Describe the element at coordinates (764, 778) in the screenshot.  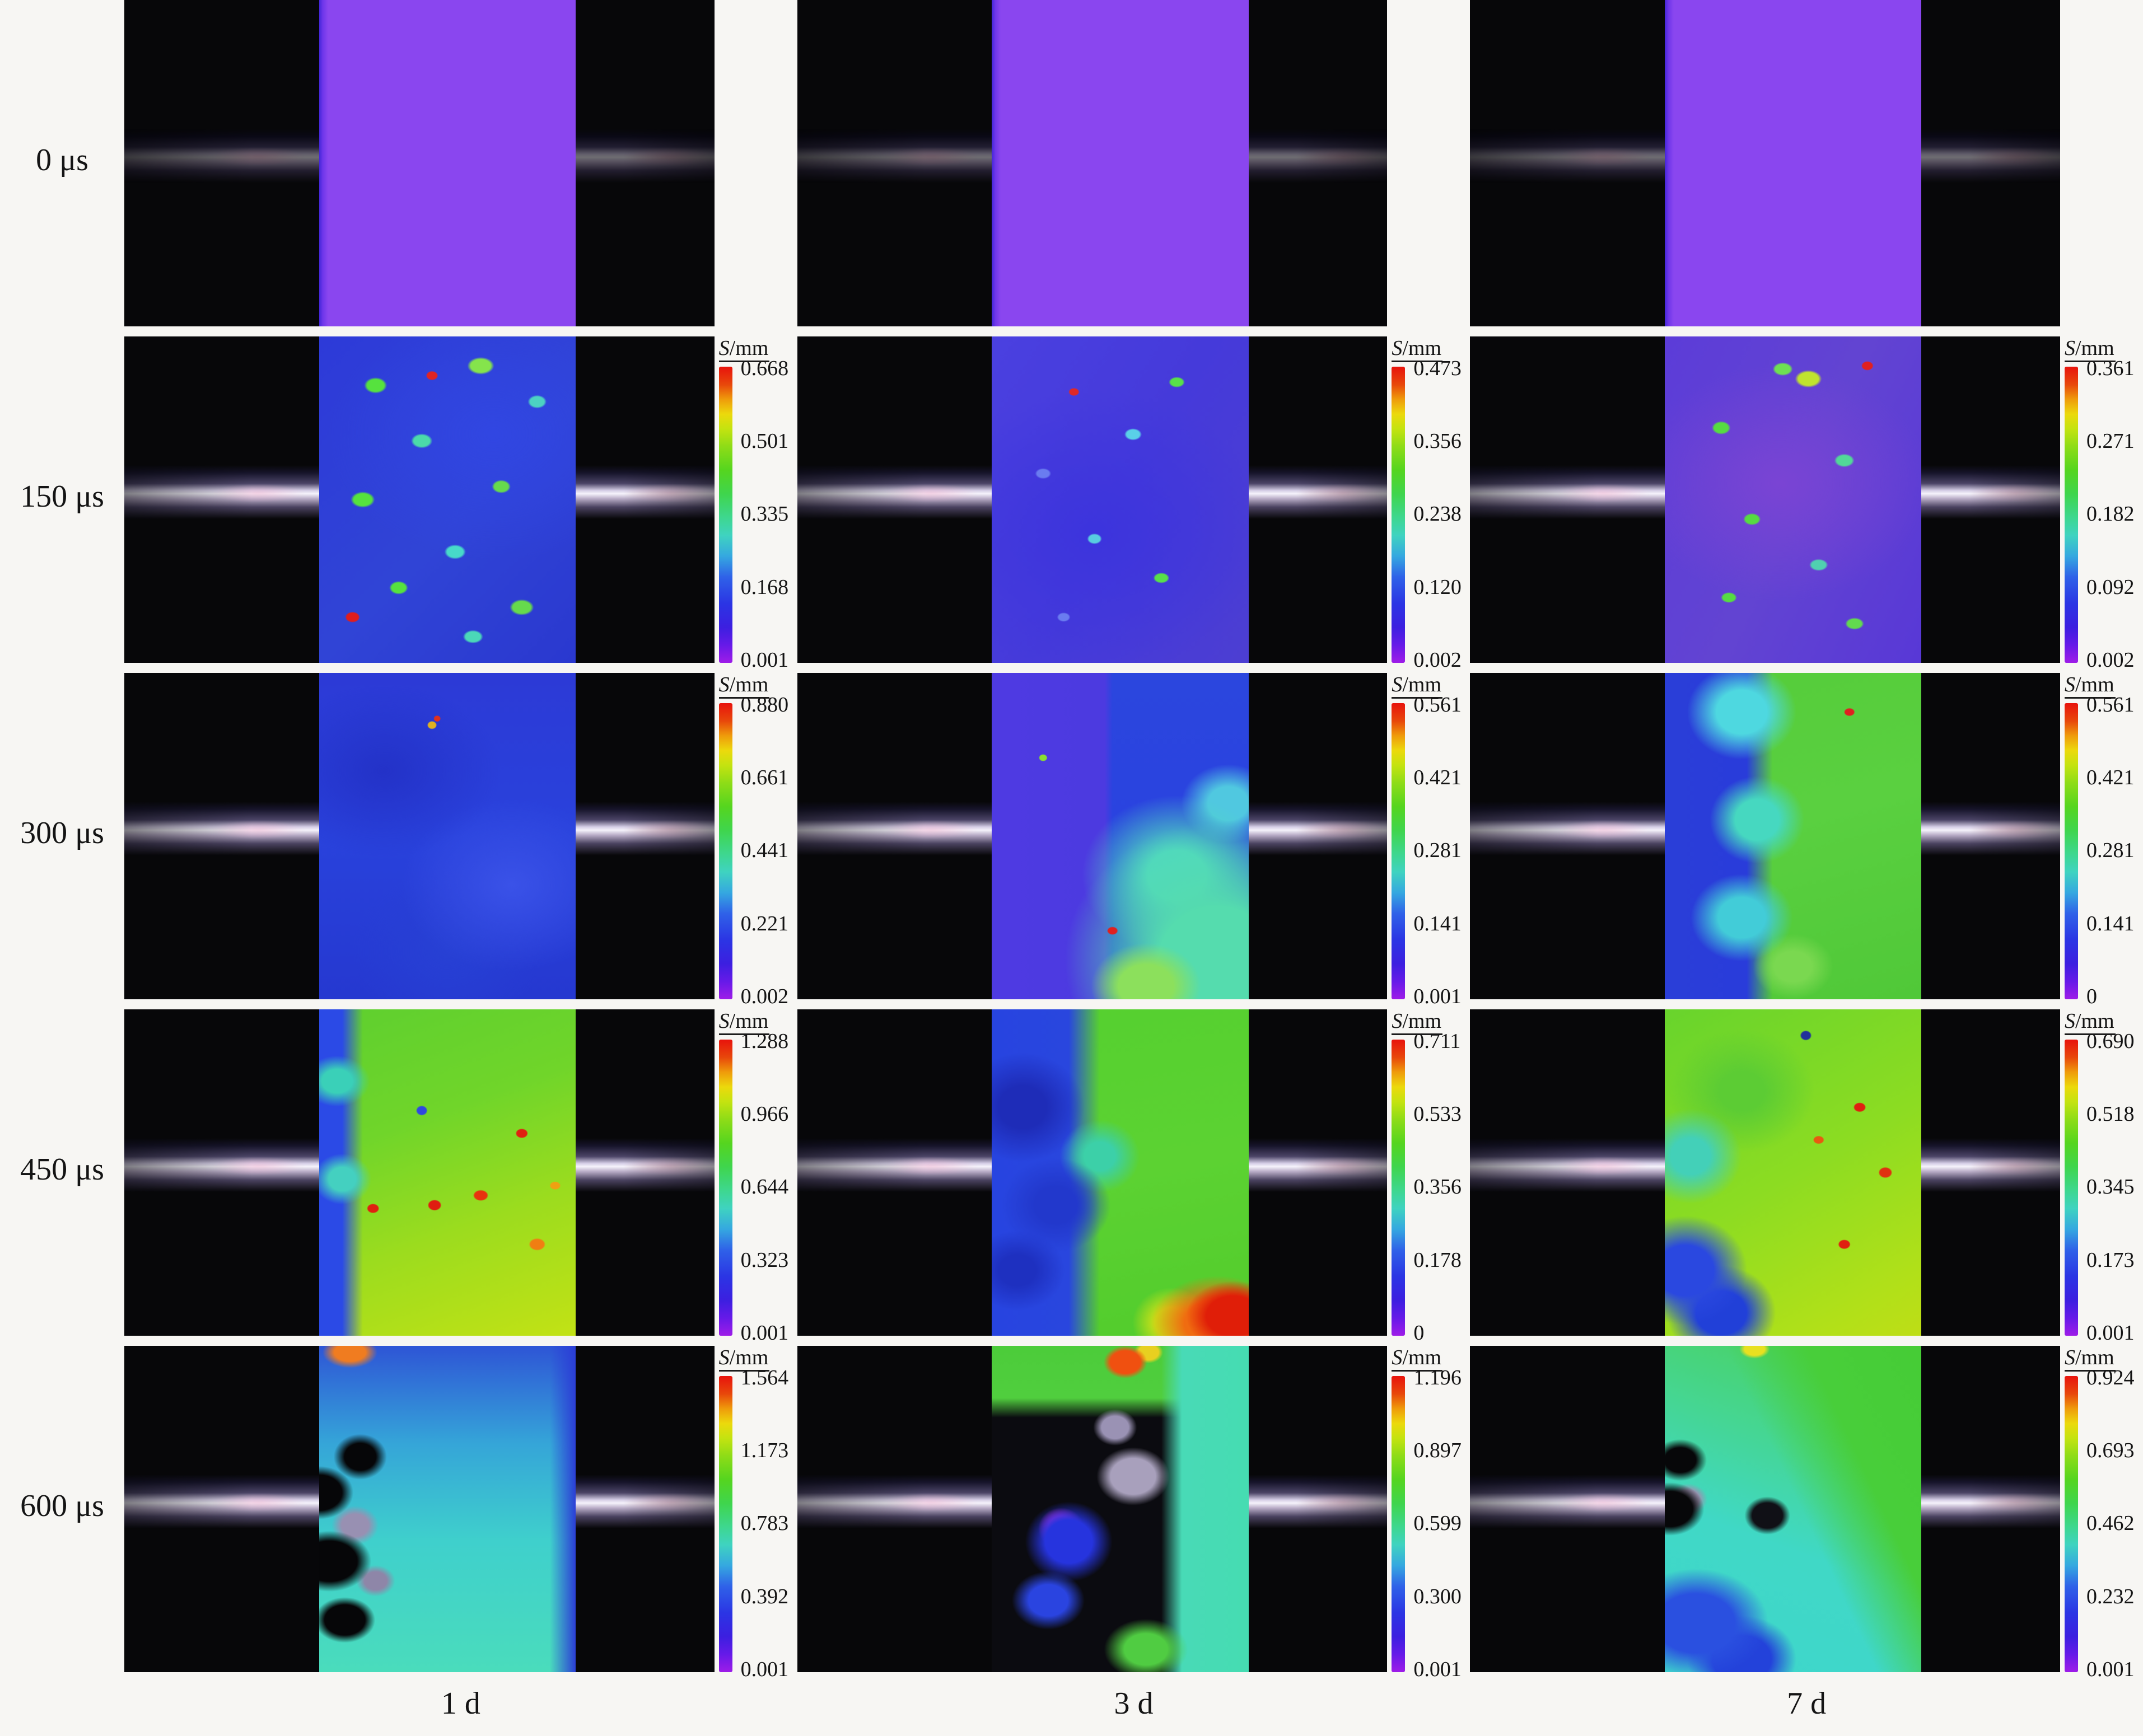
I see `colorbar-tick: 0.661` at that location.